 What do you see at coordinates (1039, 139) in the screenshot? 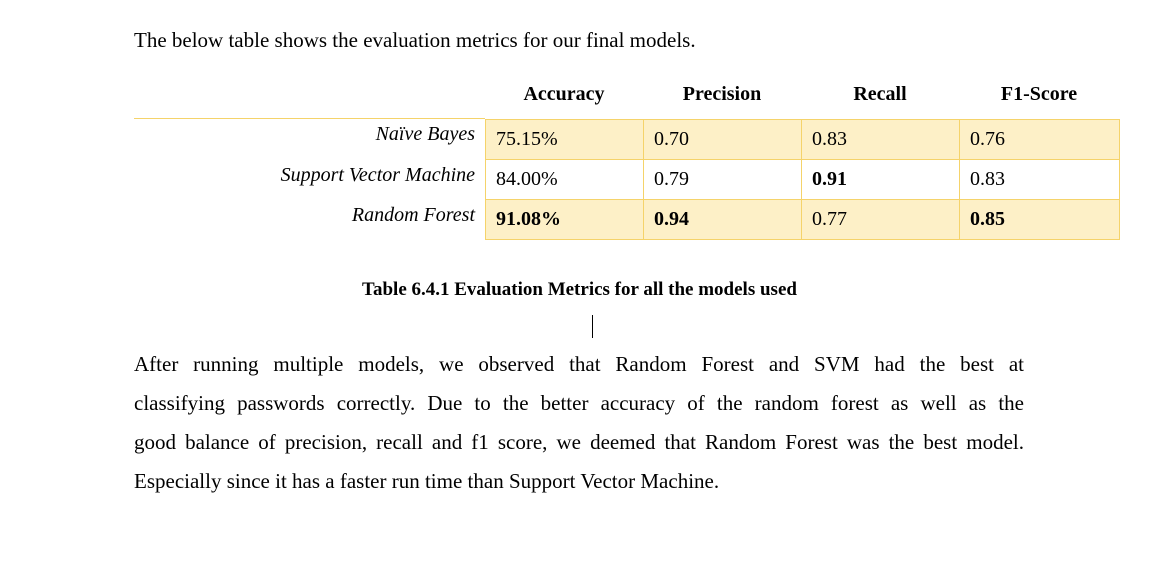
I see `cell-naive-bayes-f1: 0.76` at bounding box center [1039, 139].